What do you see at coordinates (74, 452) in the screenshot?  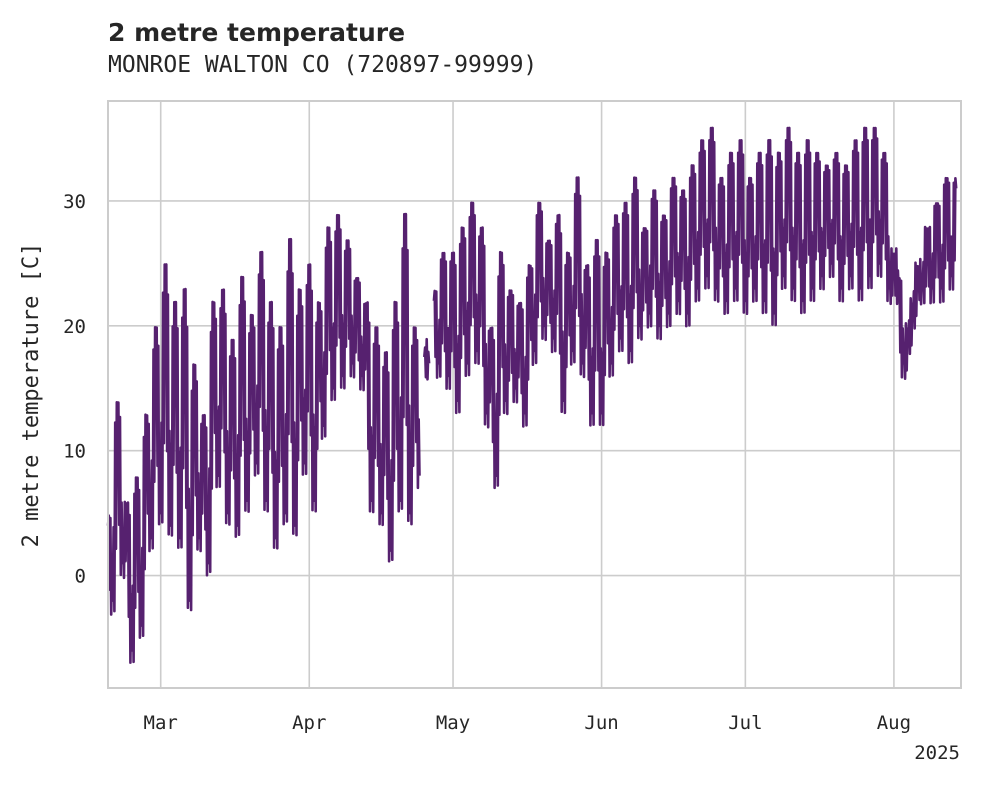 I see `y-tick-label: 10` at bounding box center [74, 452].